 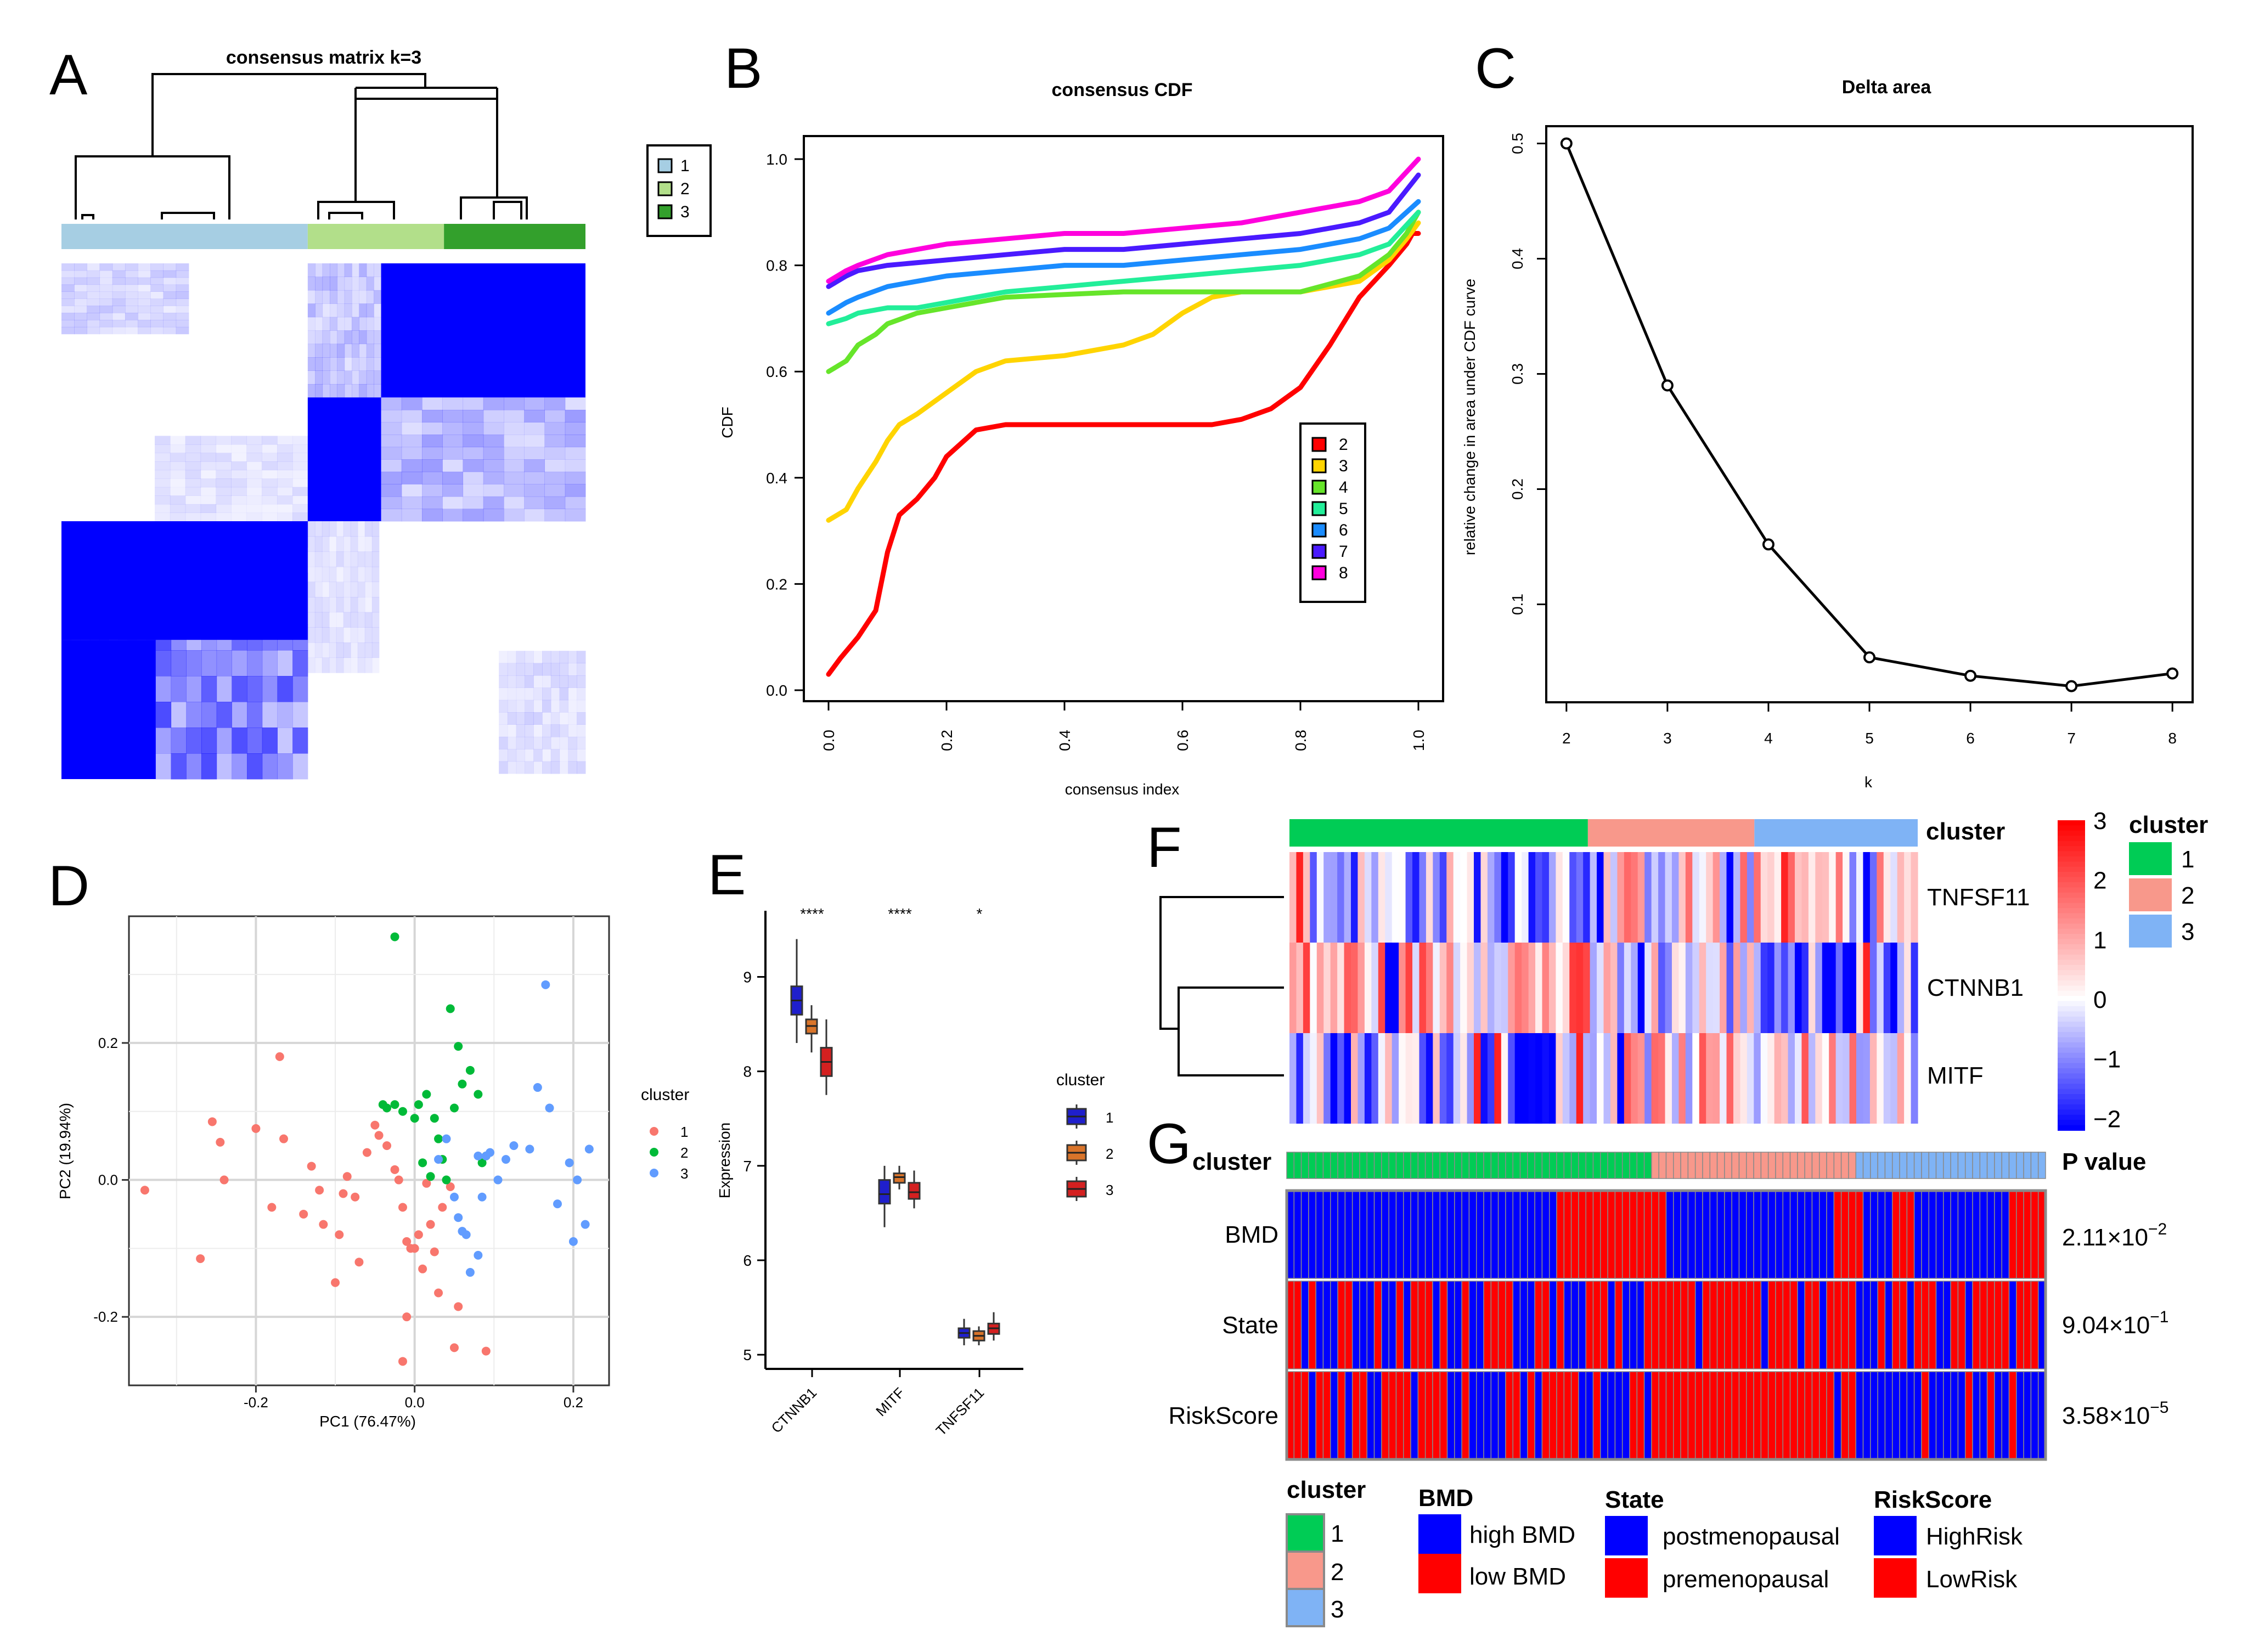 I want to click on panel-e-legend-title: cluster, so click(x=1080, y=1080).